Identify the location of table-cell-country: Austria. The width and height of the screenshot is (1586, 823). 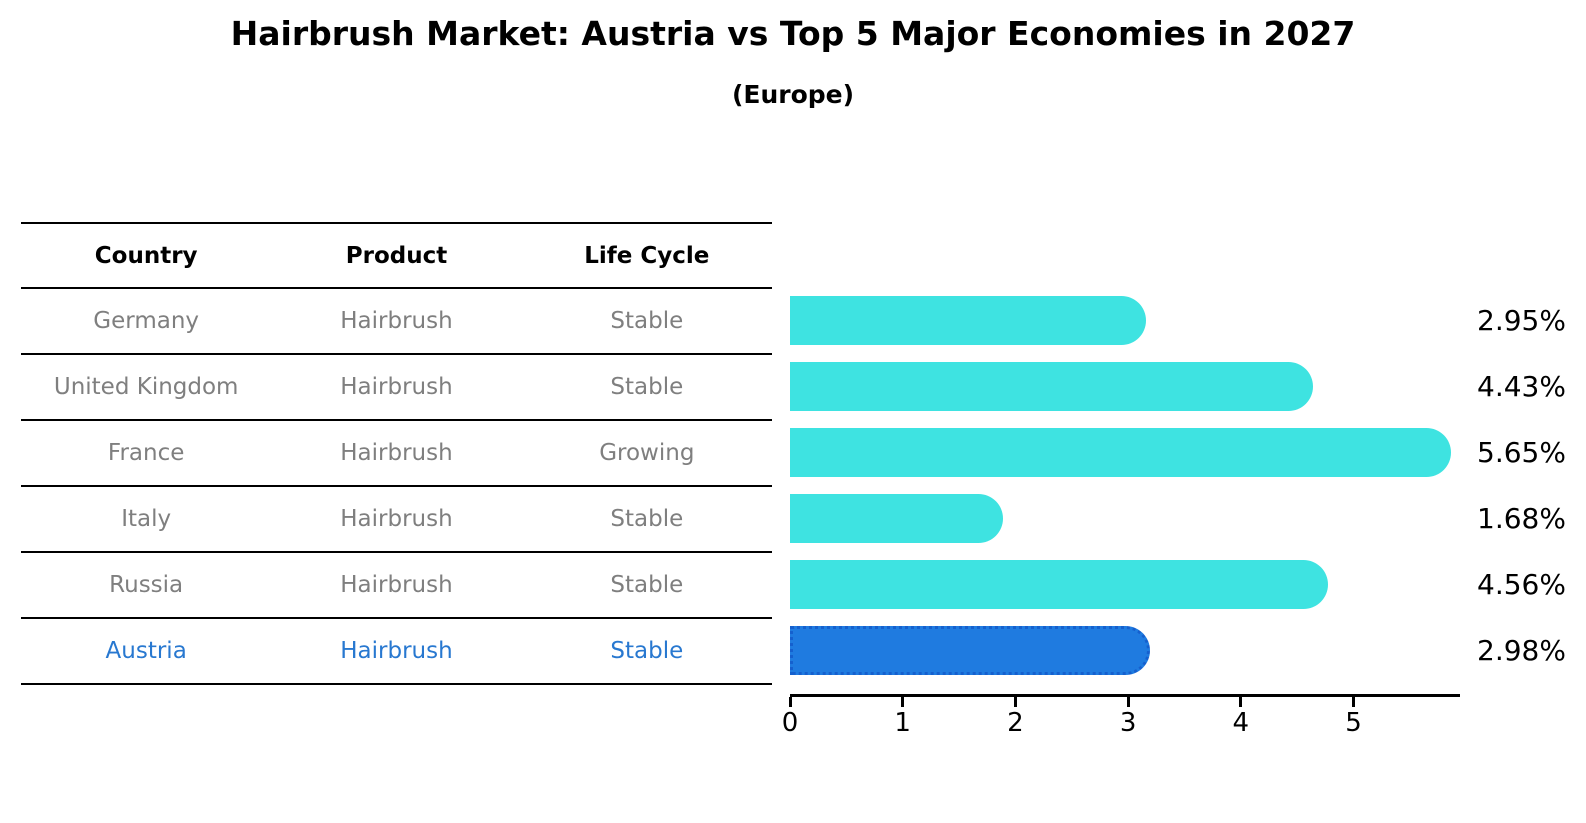
(146, 651).